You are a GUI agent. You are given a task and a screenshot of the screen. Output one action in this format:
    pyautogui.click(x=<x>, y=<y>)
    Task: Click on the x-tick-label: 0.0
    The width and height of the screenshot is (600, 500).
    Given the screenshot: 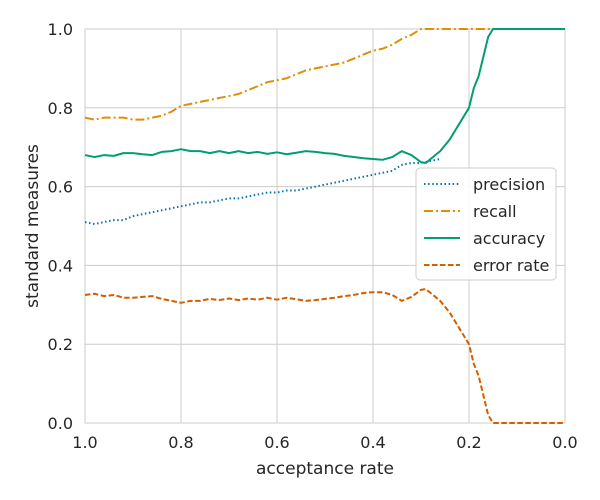 What is the action you would take?
    pyautogui.click(x=564, y=442)
    